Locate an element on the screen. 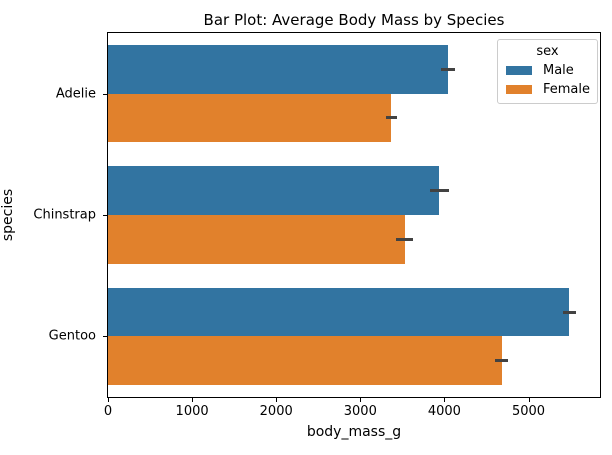 The width and height of the screenshot is (612, 455). y-tick-mark-gentoo is located at coordinates (105, 337).